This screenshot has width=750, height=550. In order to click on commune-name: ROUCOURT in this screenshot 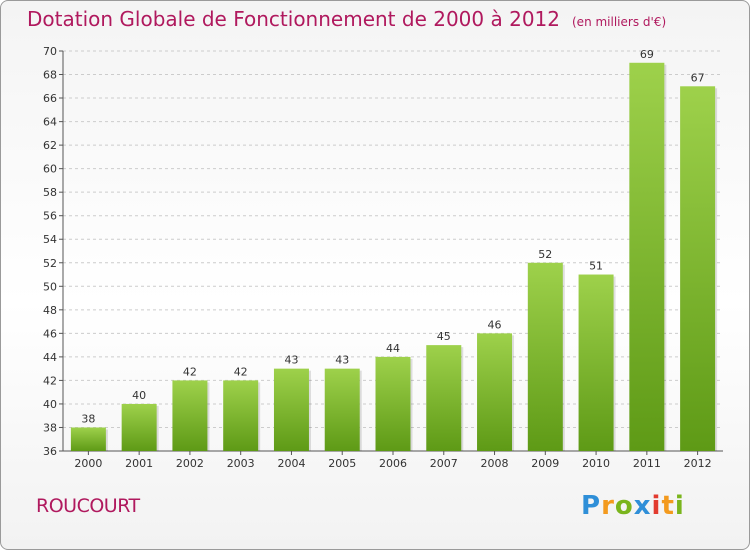, I will do `click(88, 506)`.